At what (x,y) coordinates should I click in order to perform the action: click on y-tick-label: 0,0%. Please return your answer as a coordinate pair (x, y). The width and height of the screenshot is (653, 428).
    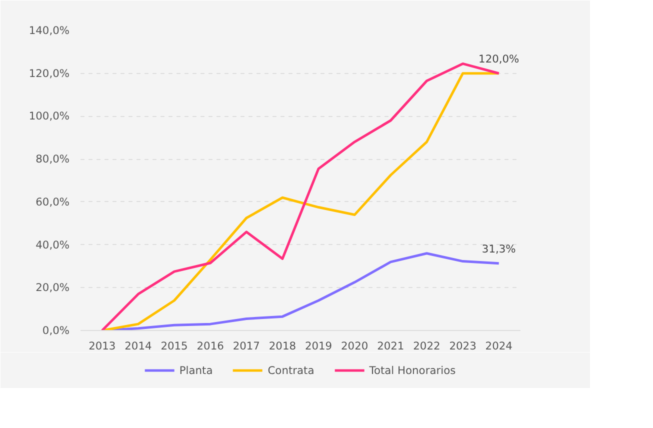
    Looking at the image, I should click on (56, 330).